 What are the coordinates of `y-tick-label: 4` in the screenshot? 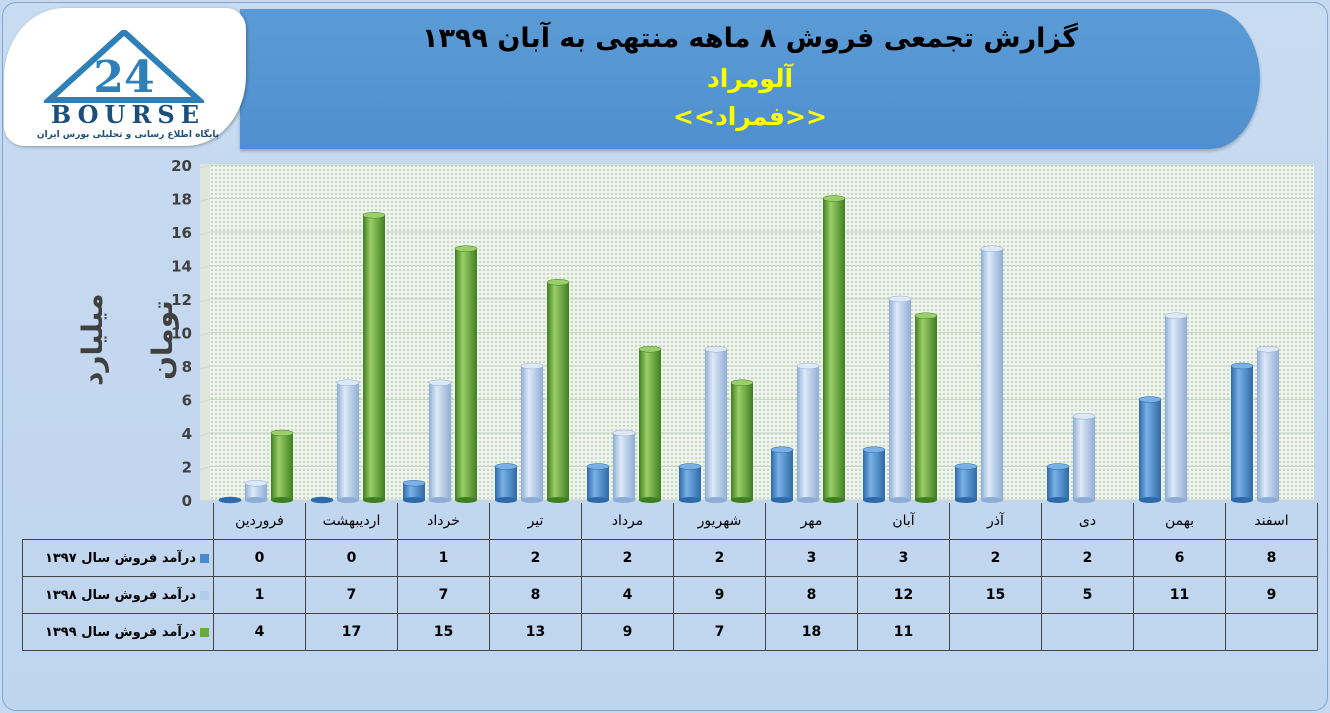 It's located at (187, 434).